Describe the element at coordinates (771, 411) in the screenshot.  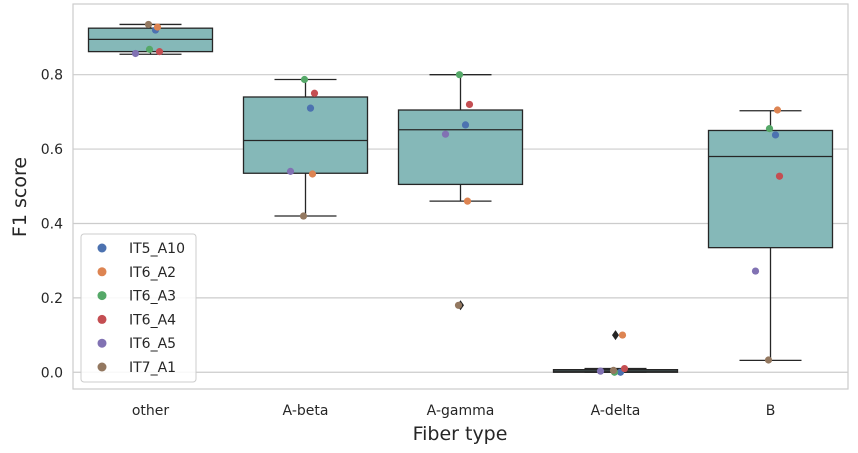
I see `x-tick-label: B` at that location.